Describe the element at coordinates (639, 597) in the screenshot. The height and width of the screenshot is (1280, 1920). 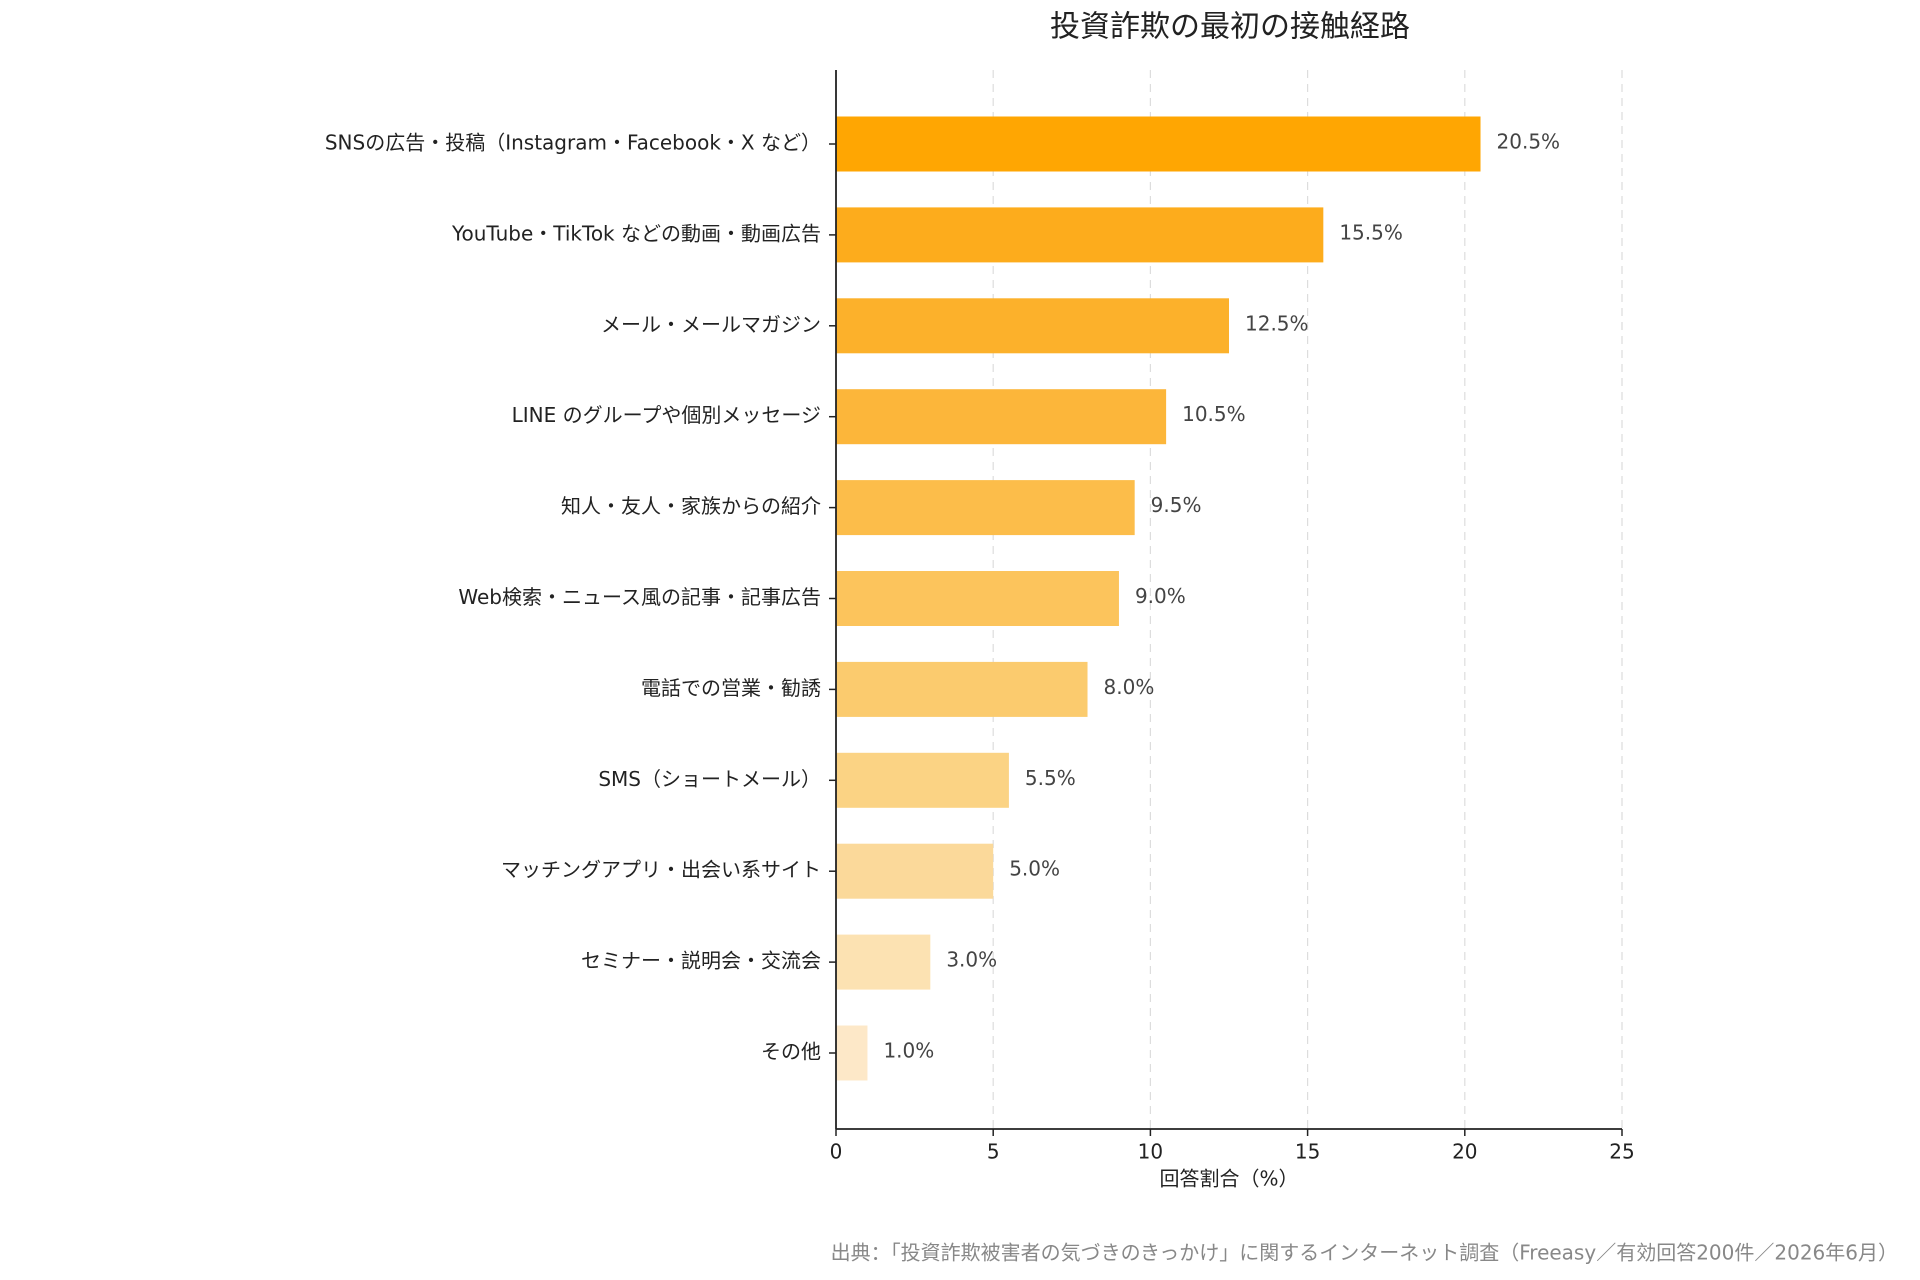
I see `y-tick-label: Web検索・ニュース風の記事・記事広告` at that location.